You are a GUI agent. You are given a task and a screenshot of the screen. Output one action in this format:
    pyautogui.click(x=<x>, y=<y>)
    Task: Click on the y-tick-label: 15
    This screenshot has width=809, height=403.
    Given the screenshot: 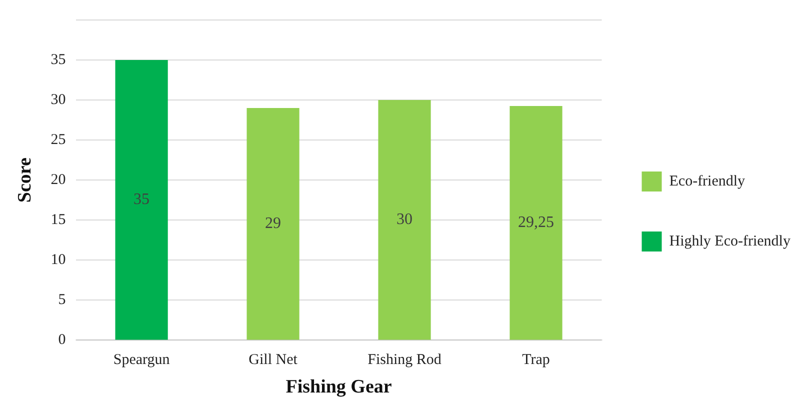 What is the action you would take?
    pyautogui.click(x=58, y=220)
    